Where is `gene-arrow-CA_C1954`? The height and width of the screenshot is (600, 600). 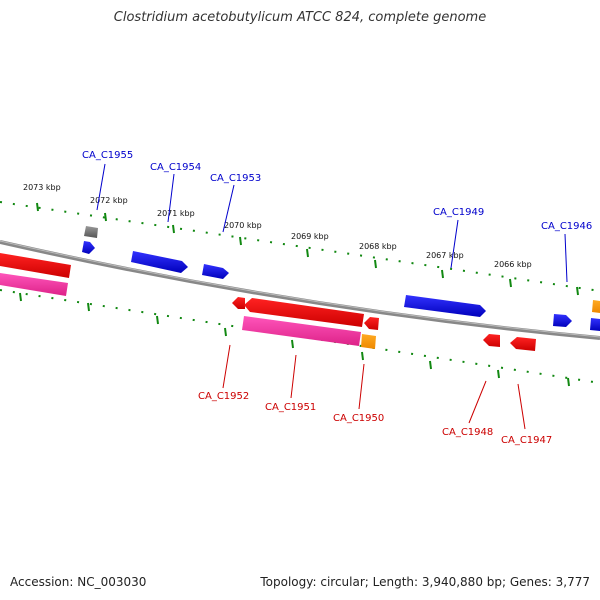
gene-arrow-CA_C1954 is located at coordinates (159, 262).